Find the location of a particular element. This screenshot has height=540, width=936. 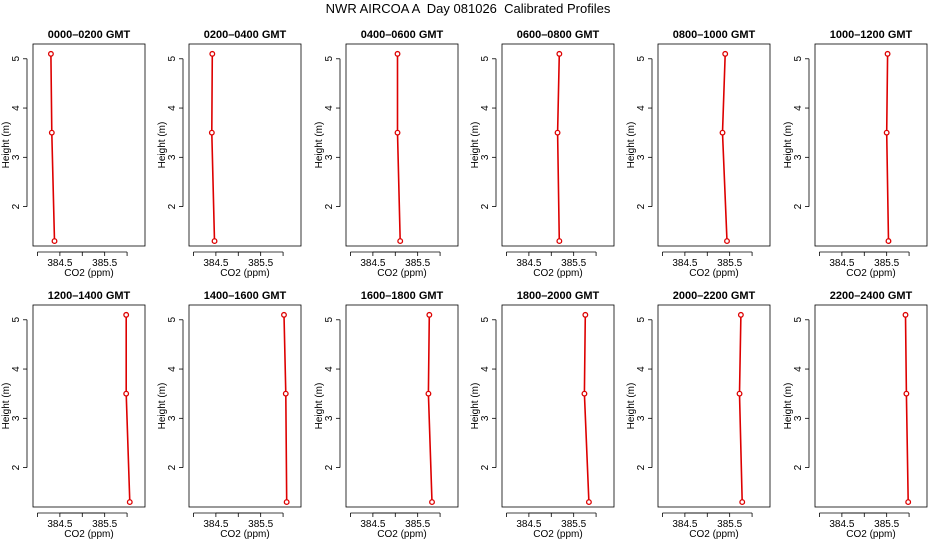

panel-title: 2000–2200 GMT is located at coordinates (714, 296).